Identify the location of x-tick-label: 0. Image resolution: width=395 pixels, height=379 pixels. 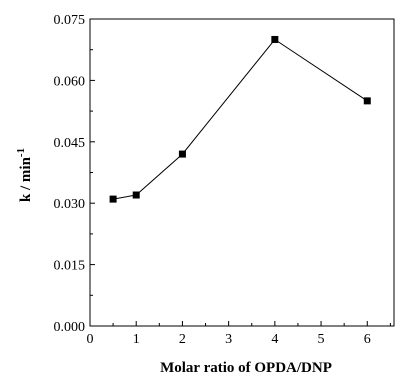
(90, 339).